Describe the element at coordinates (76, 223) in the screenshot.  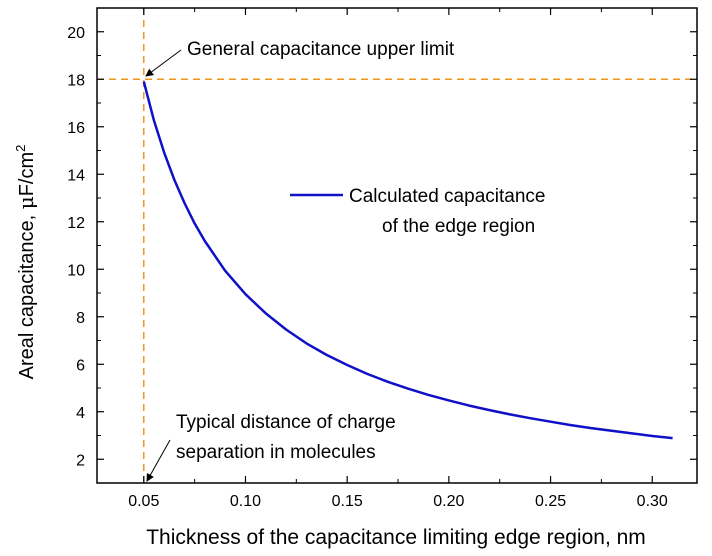
I see `y-tick-label: 12` at that location.